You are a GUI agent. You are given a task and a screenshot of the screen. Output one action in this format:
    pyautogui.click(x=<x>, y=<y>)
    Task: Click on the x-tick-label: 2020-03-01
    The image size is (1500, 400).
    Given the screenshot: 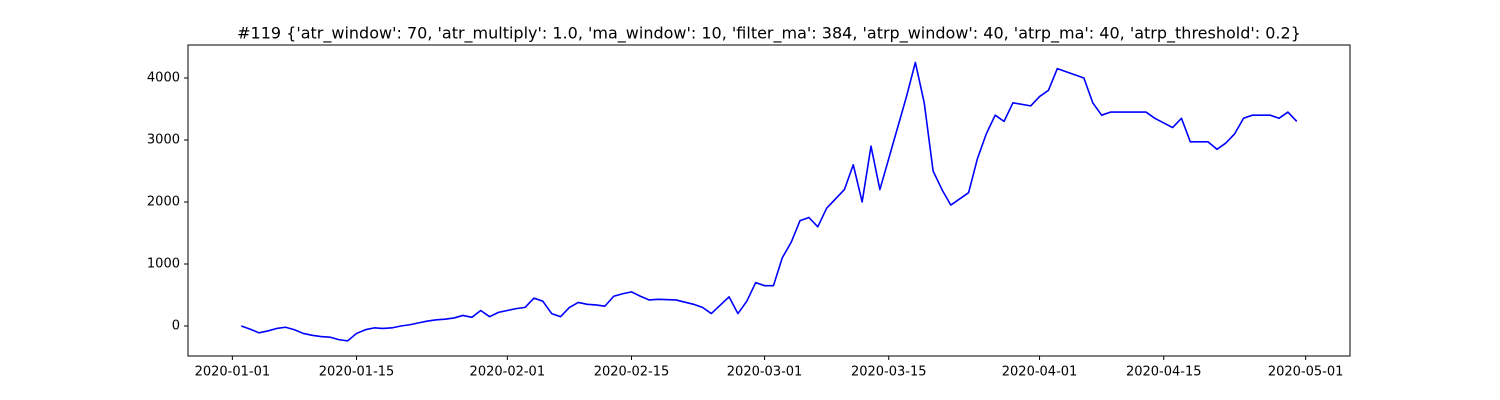 What is the action you would take?
    pyautogui.click(x=765, y=372)
    